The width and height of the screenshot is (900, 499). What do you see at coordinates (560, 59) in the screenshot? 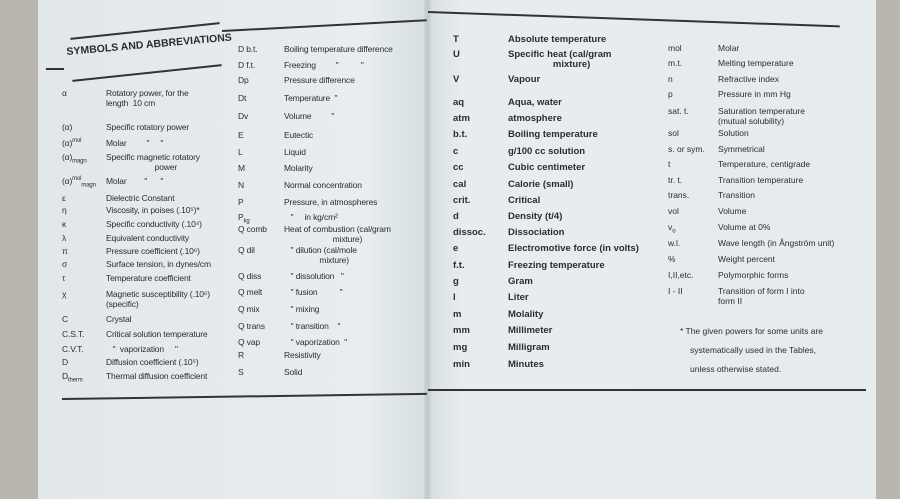
I see `entry-description: Specific heat (cal/gram mixture)` at bounding box center [560, 59].